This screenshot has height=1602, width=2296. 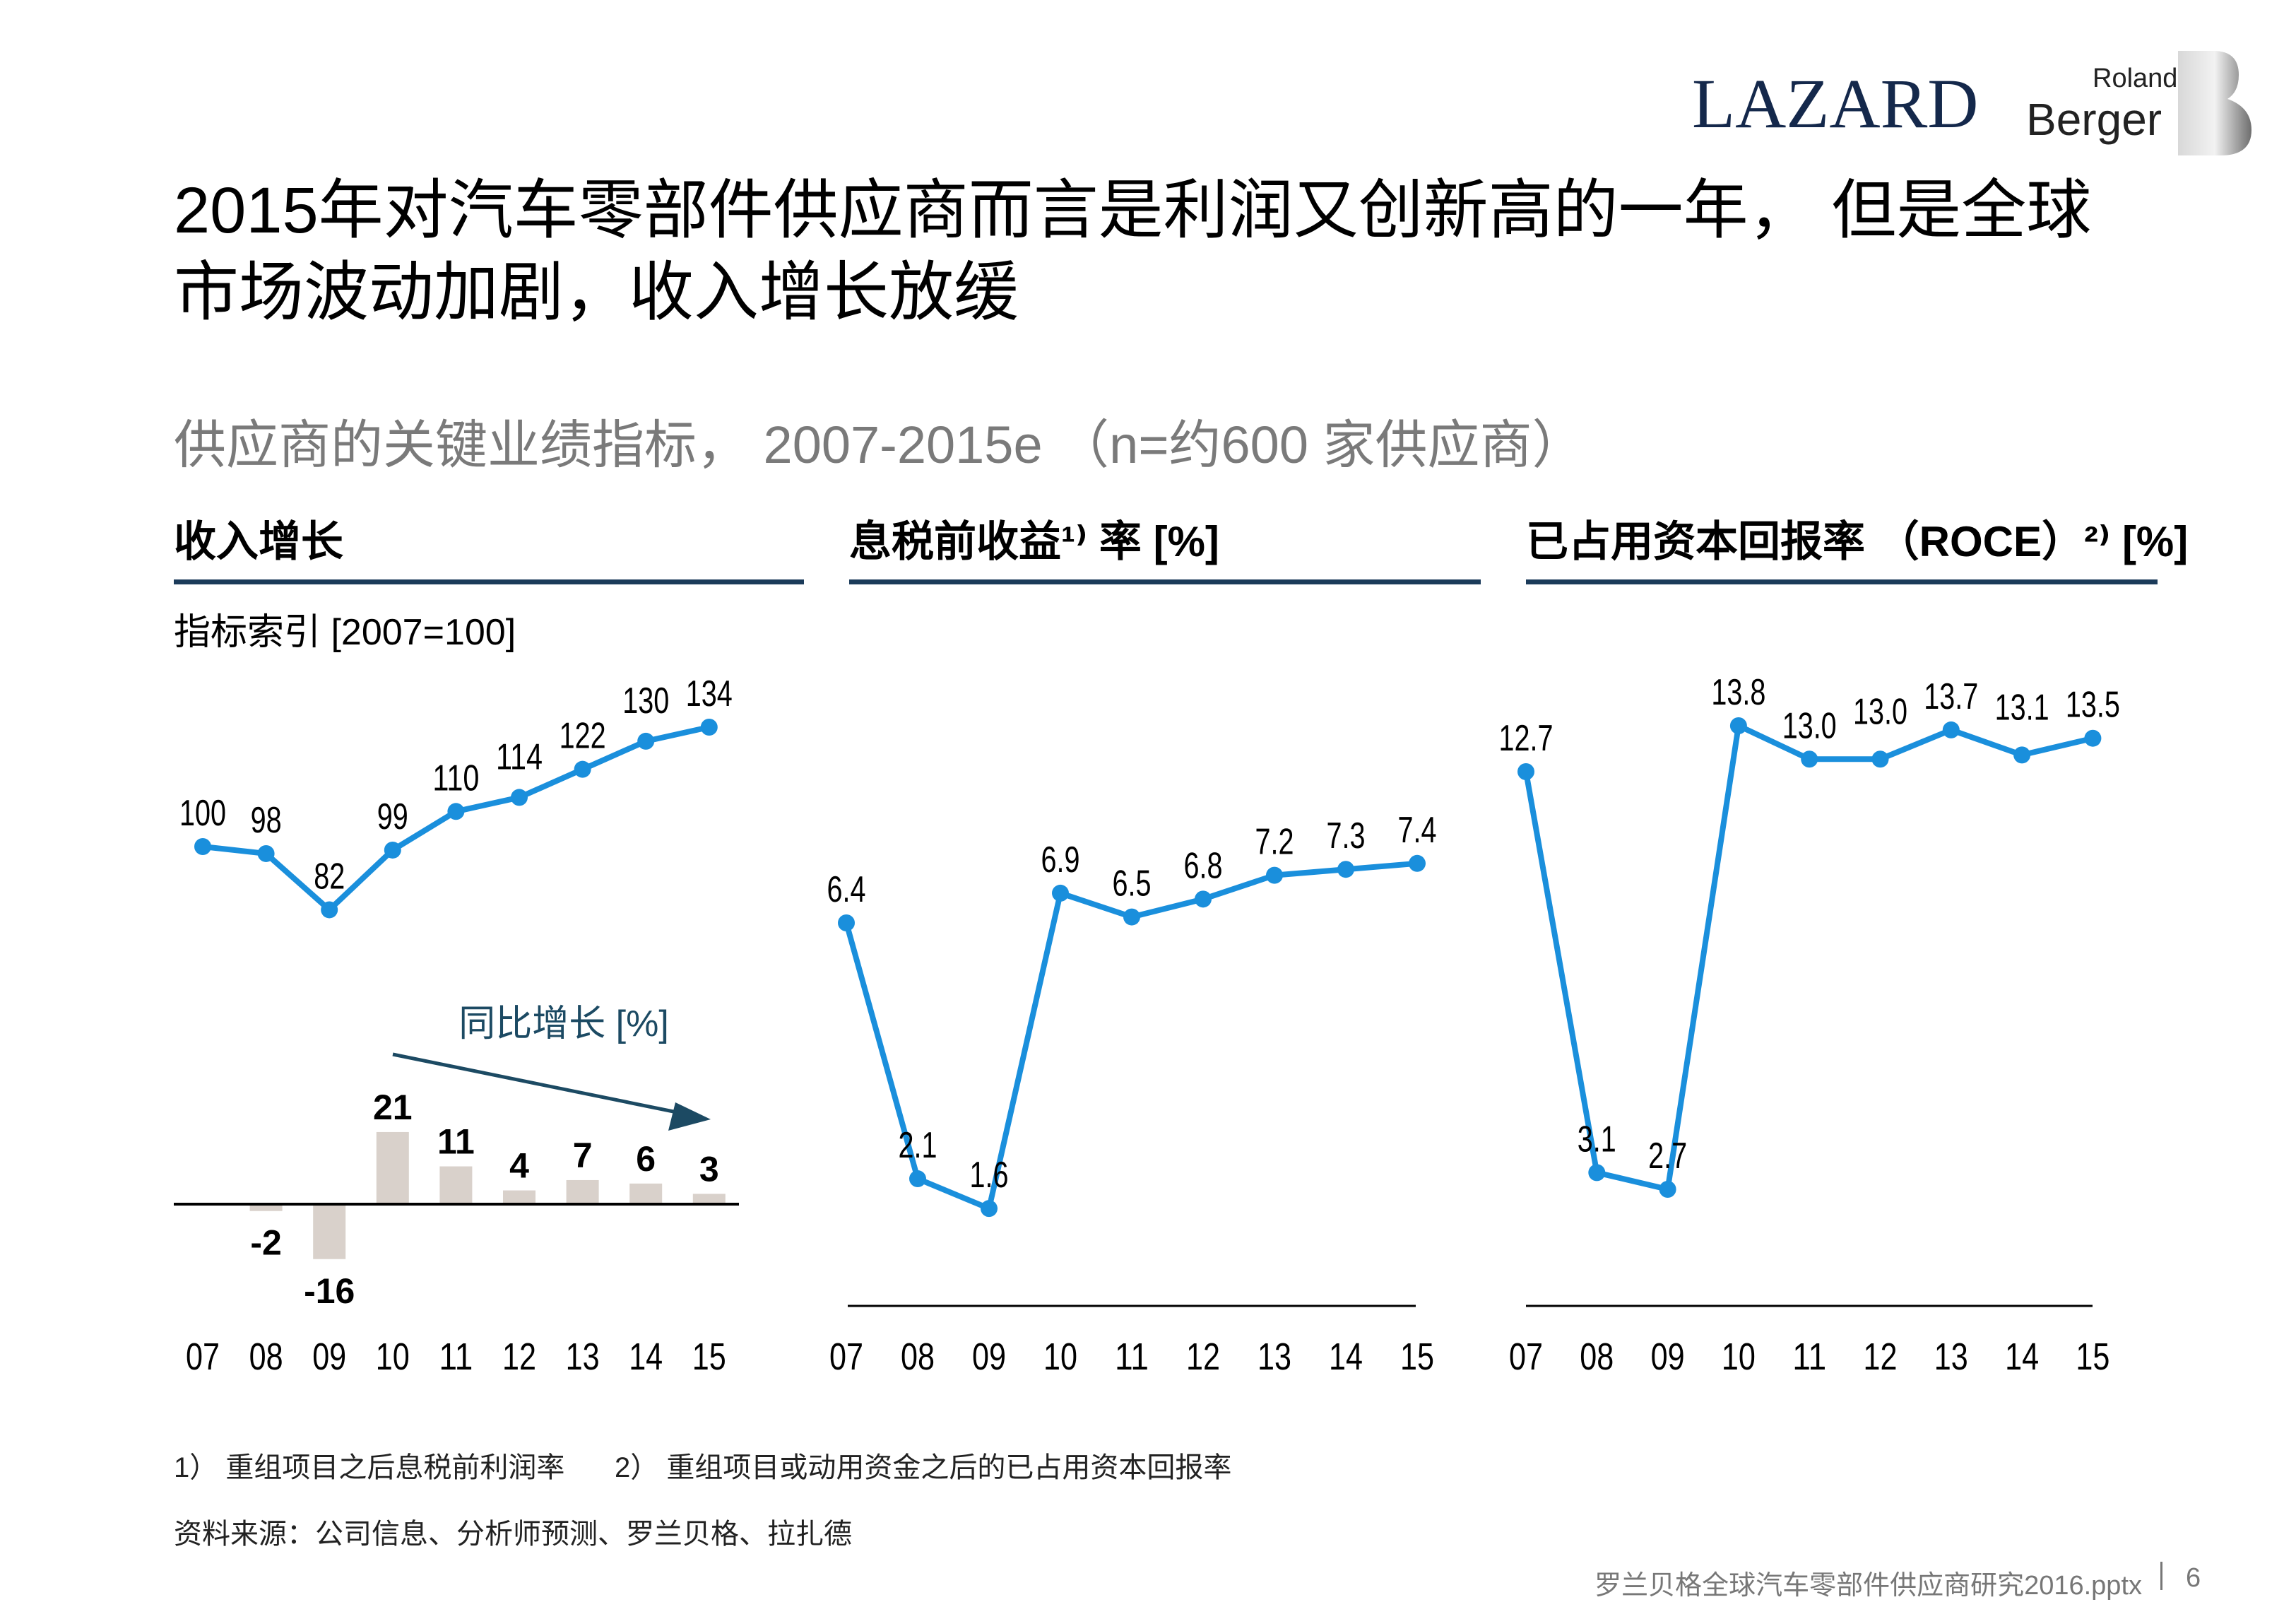 What do you see at coordinates (539, 1084) in the screenshot?
I see `trend-arrow-line` at bounding box center [539, 1084].